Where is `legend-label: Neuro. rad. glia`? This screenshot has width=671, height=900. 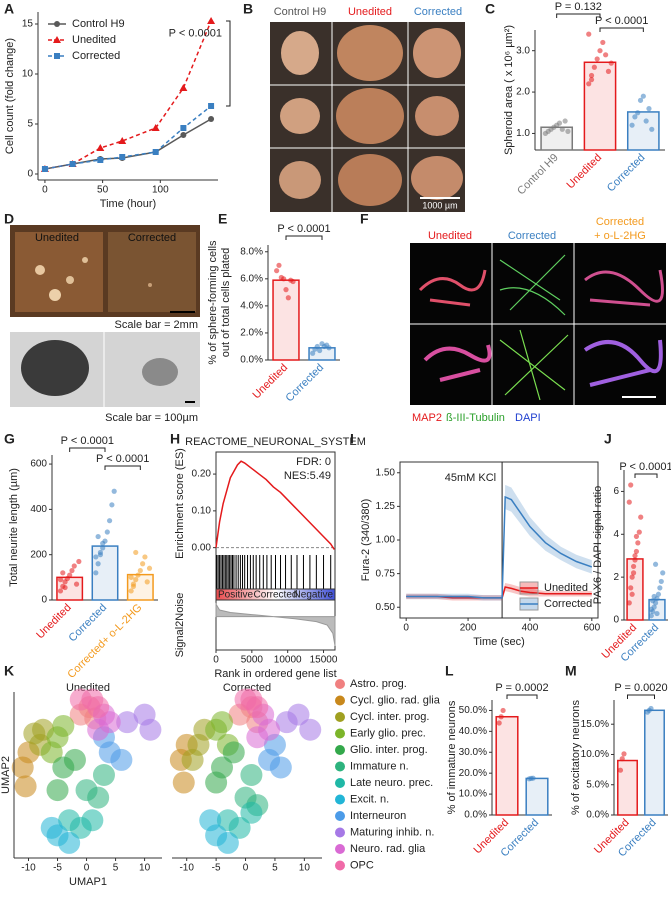
legend-label: Neuro. rad. glia is located at coordinates (388, 849).